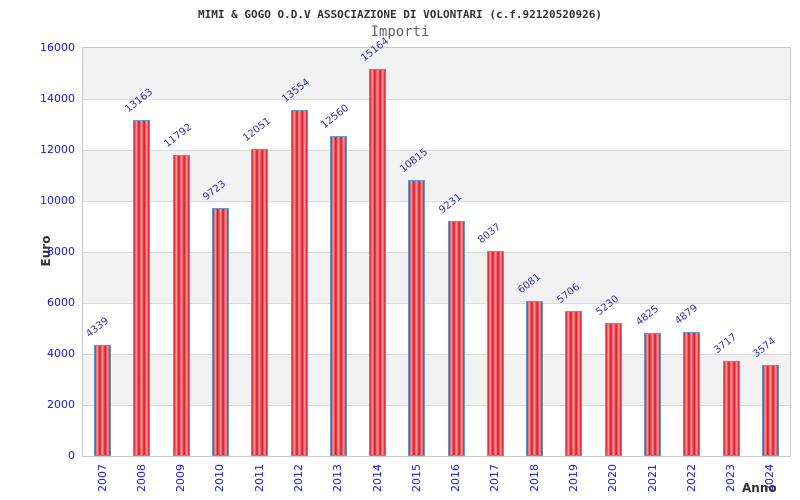 The width and height of the screenshot is (800, 500). Describe the element at coordinates (573, 478) in the screenshot. I see `x-tick-label: 2019` at that location.